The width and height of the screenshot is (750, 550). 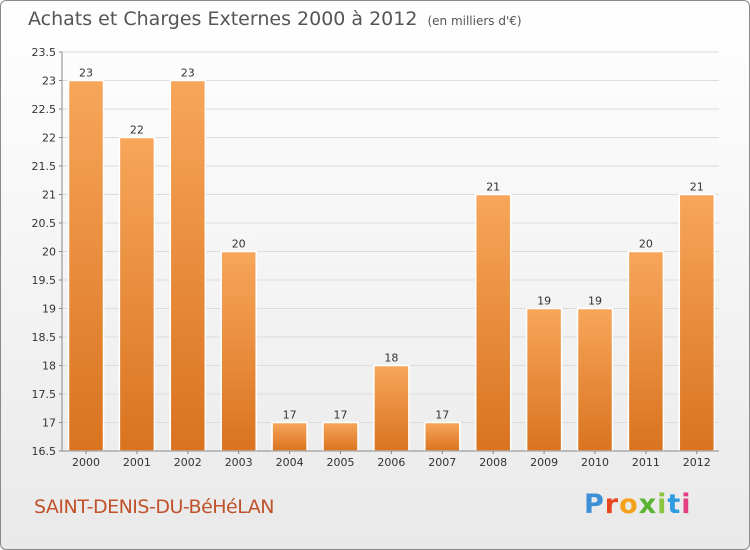 I want to click on logo-letter: r, so click(x=612, y=504).